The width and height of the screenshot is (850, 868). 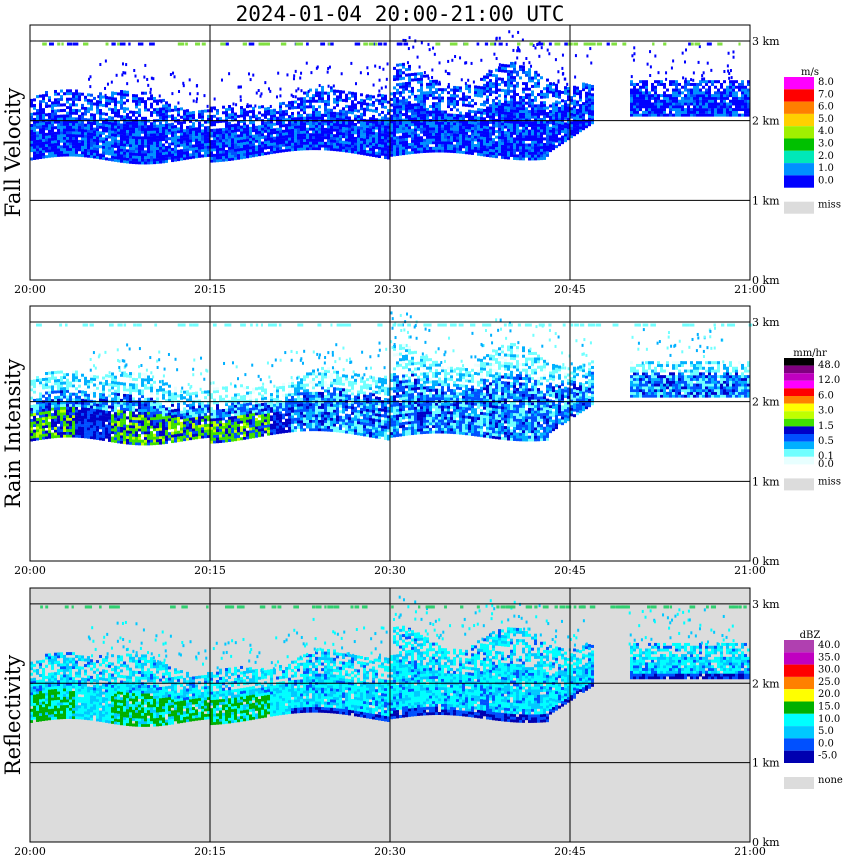 What do you see at coordinates (826, 441) in the screenshot?
I see `legend-label: 0.5` at bounding box center [826, 441].